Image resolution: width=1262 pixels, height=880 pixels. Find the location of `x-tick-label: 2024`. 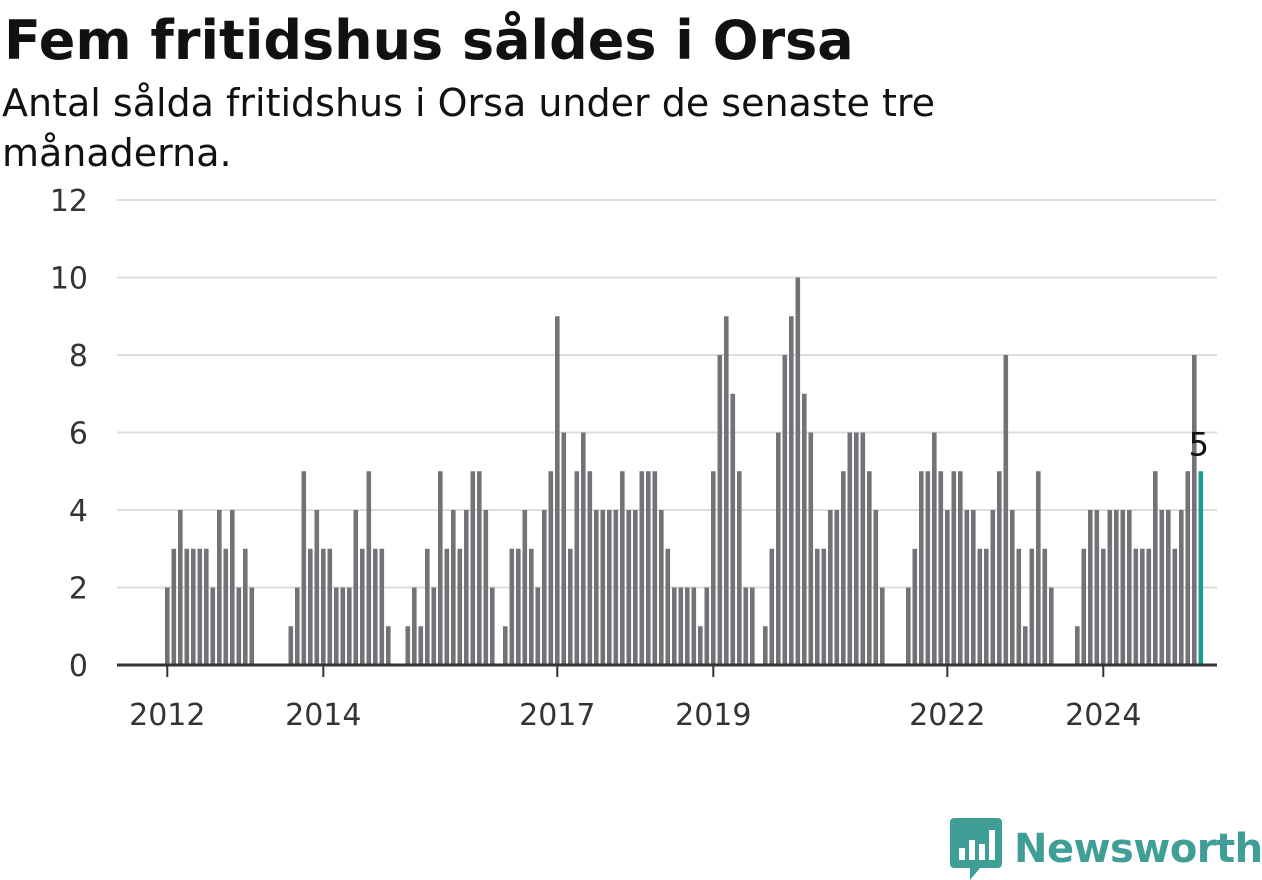

x-tick-label: 2024 is located at coordinates (1103, 715).